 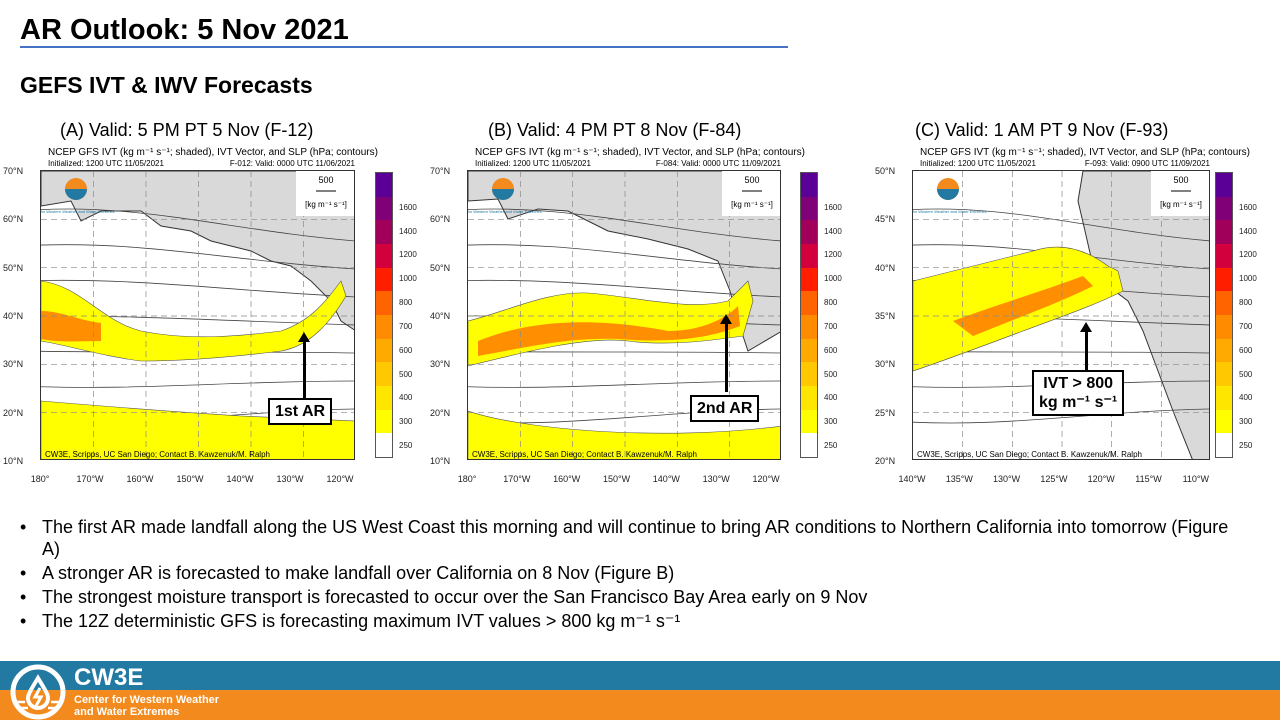 What do you see at coordinates (300, 411) in the screenshot?
I see `ar-callout: 1st AR` at bounding box center [300, 411].